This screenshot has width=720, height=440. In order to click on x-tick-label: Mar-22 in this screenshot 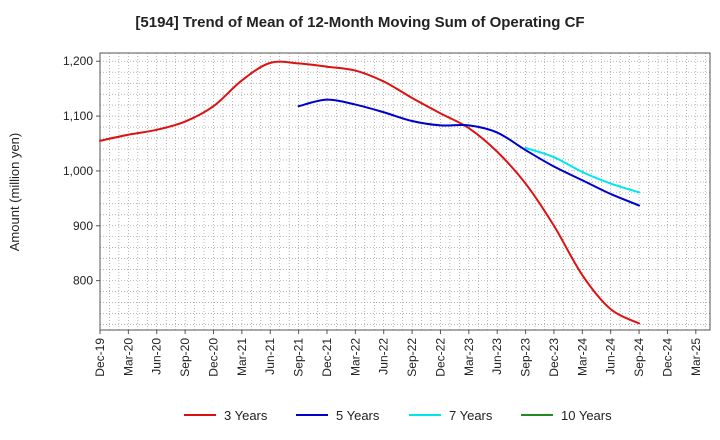, I will do `click(355, 357)`.